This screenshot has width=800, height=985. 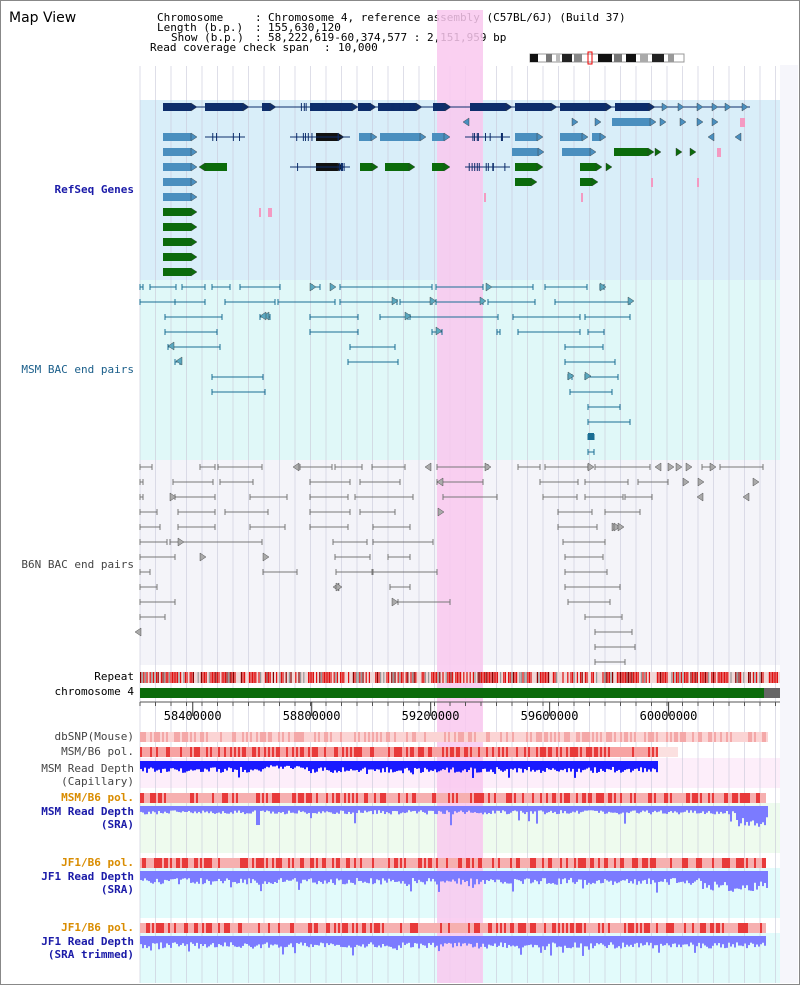 What do you see at coordinates (387, 368) in the screenshot?
I see `msm-bac-track` at bounding box center [387, 368].